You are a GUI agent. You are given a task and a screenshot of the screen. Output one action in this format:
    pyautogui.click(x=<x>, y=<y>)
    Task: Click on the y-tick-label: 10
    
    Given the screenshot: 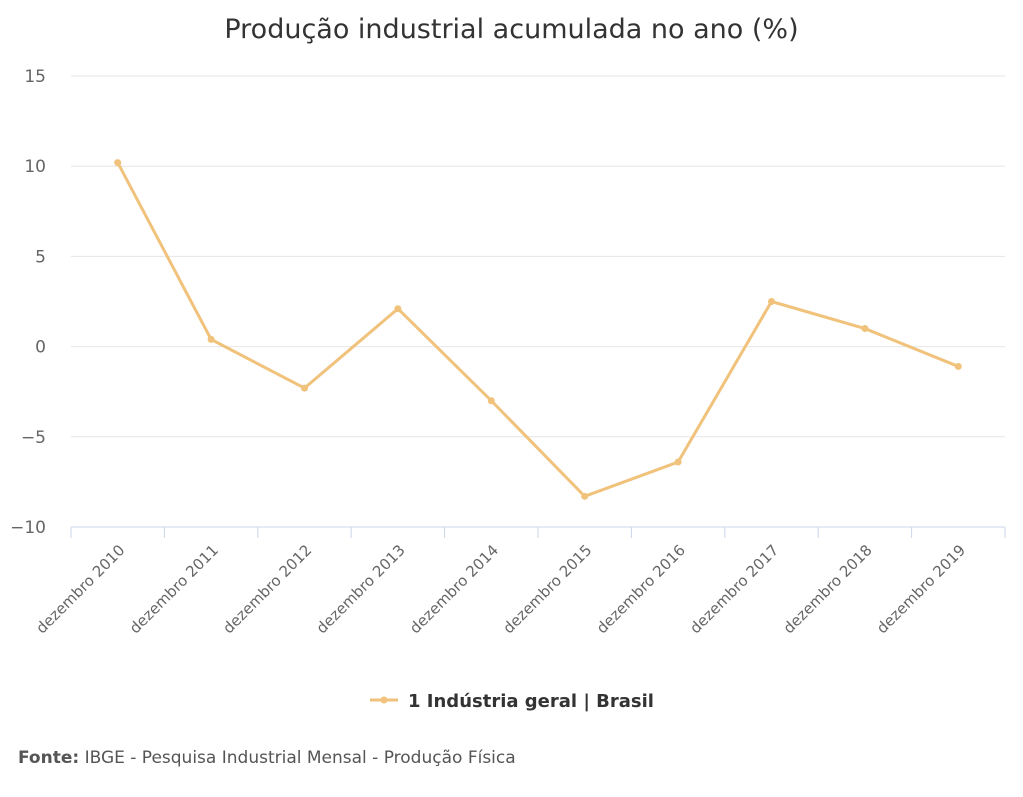 What is the action you would take?
    pyautogui.click(x=35, y=167)
    